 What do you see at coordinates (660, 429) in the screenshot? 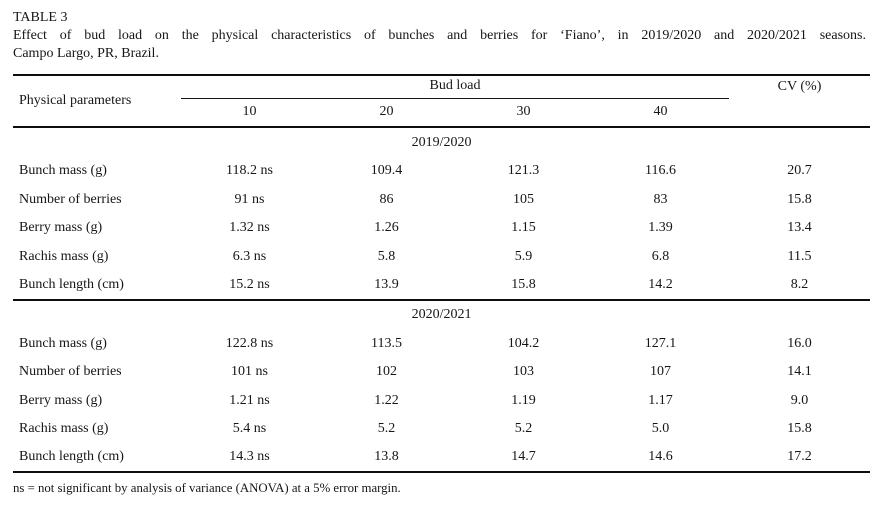
I see `cell-value: 5.0` at bounding box center [660, 429].